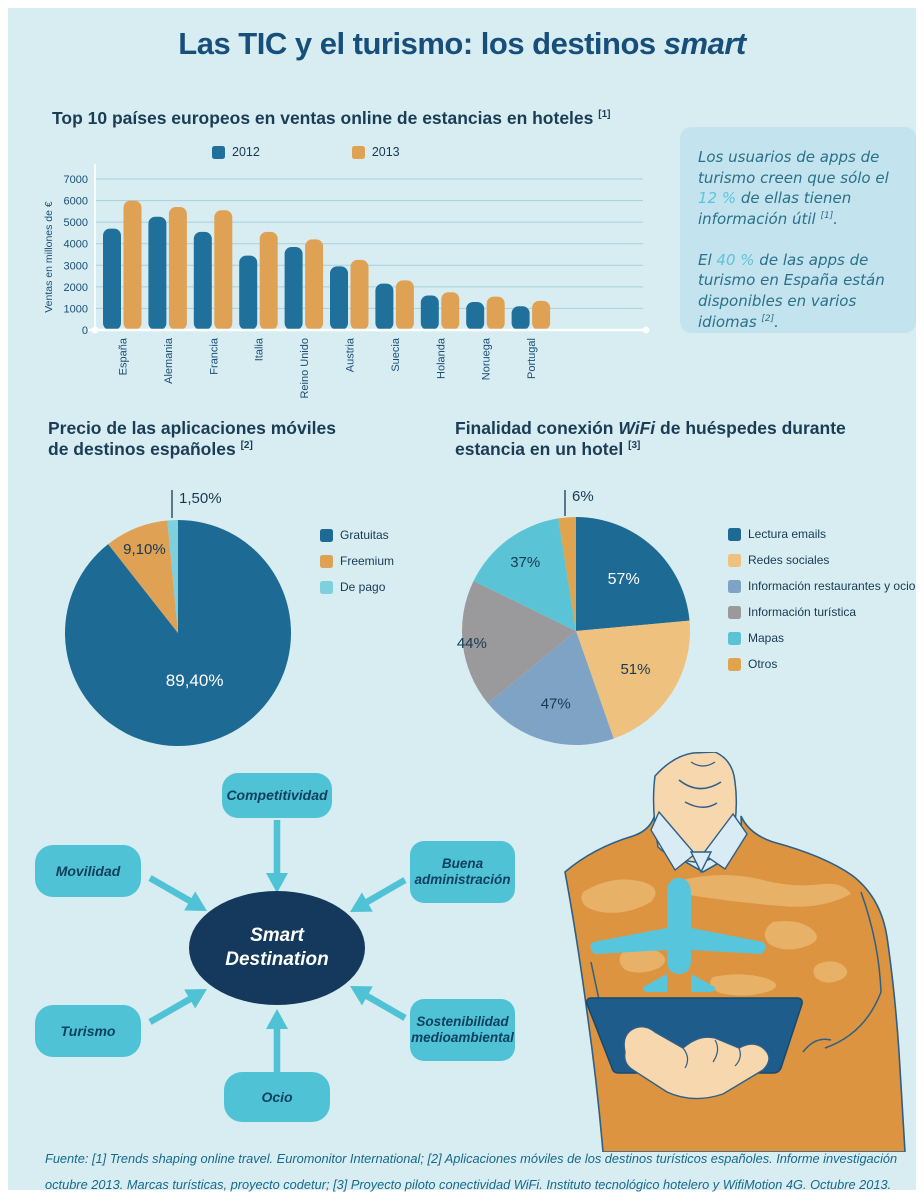 This screenshot has height=1204, width=924. Describe the element at coordinates (144, 549) in the screenshot. I see `slice-value-label: 9,10%` at that location.